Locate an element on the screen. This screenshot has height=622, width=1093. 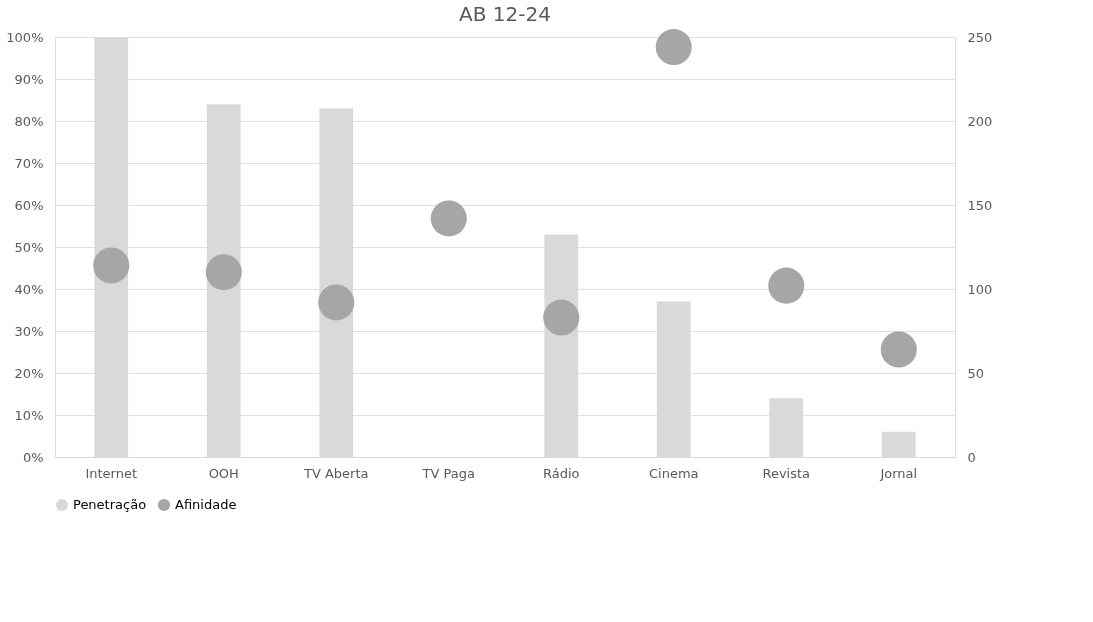
y-tick-label: 40% is located at coordinates (29, 289).